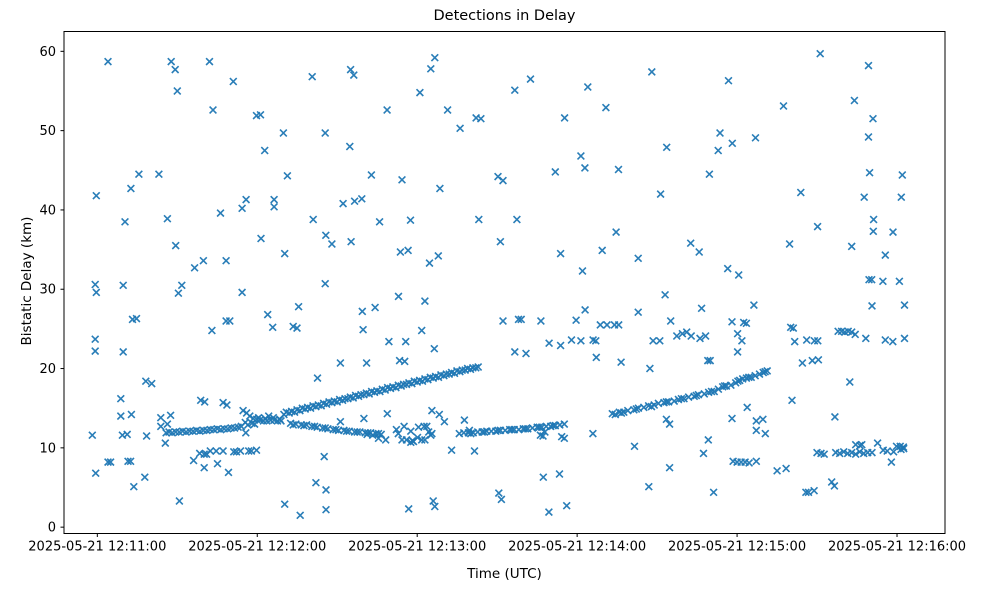 The image size is (984, 590). What do you see at coordinates (504, 574) in the screenshot?
I see `x-axis-label: Time (UTC)` at bounding box center [504, 574].